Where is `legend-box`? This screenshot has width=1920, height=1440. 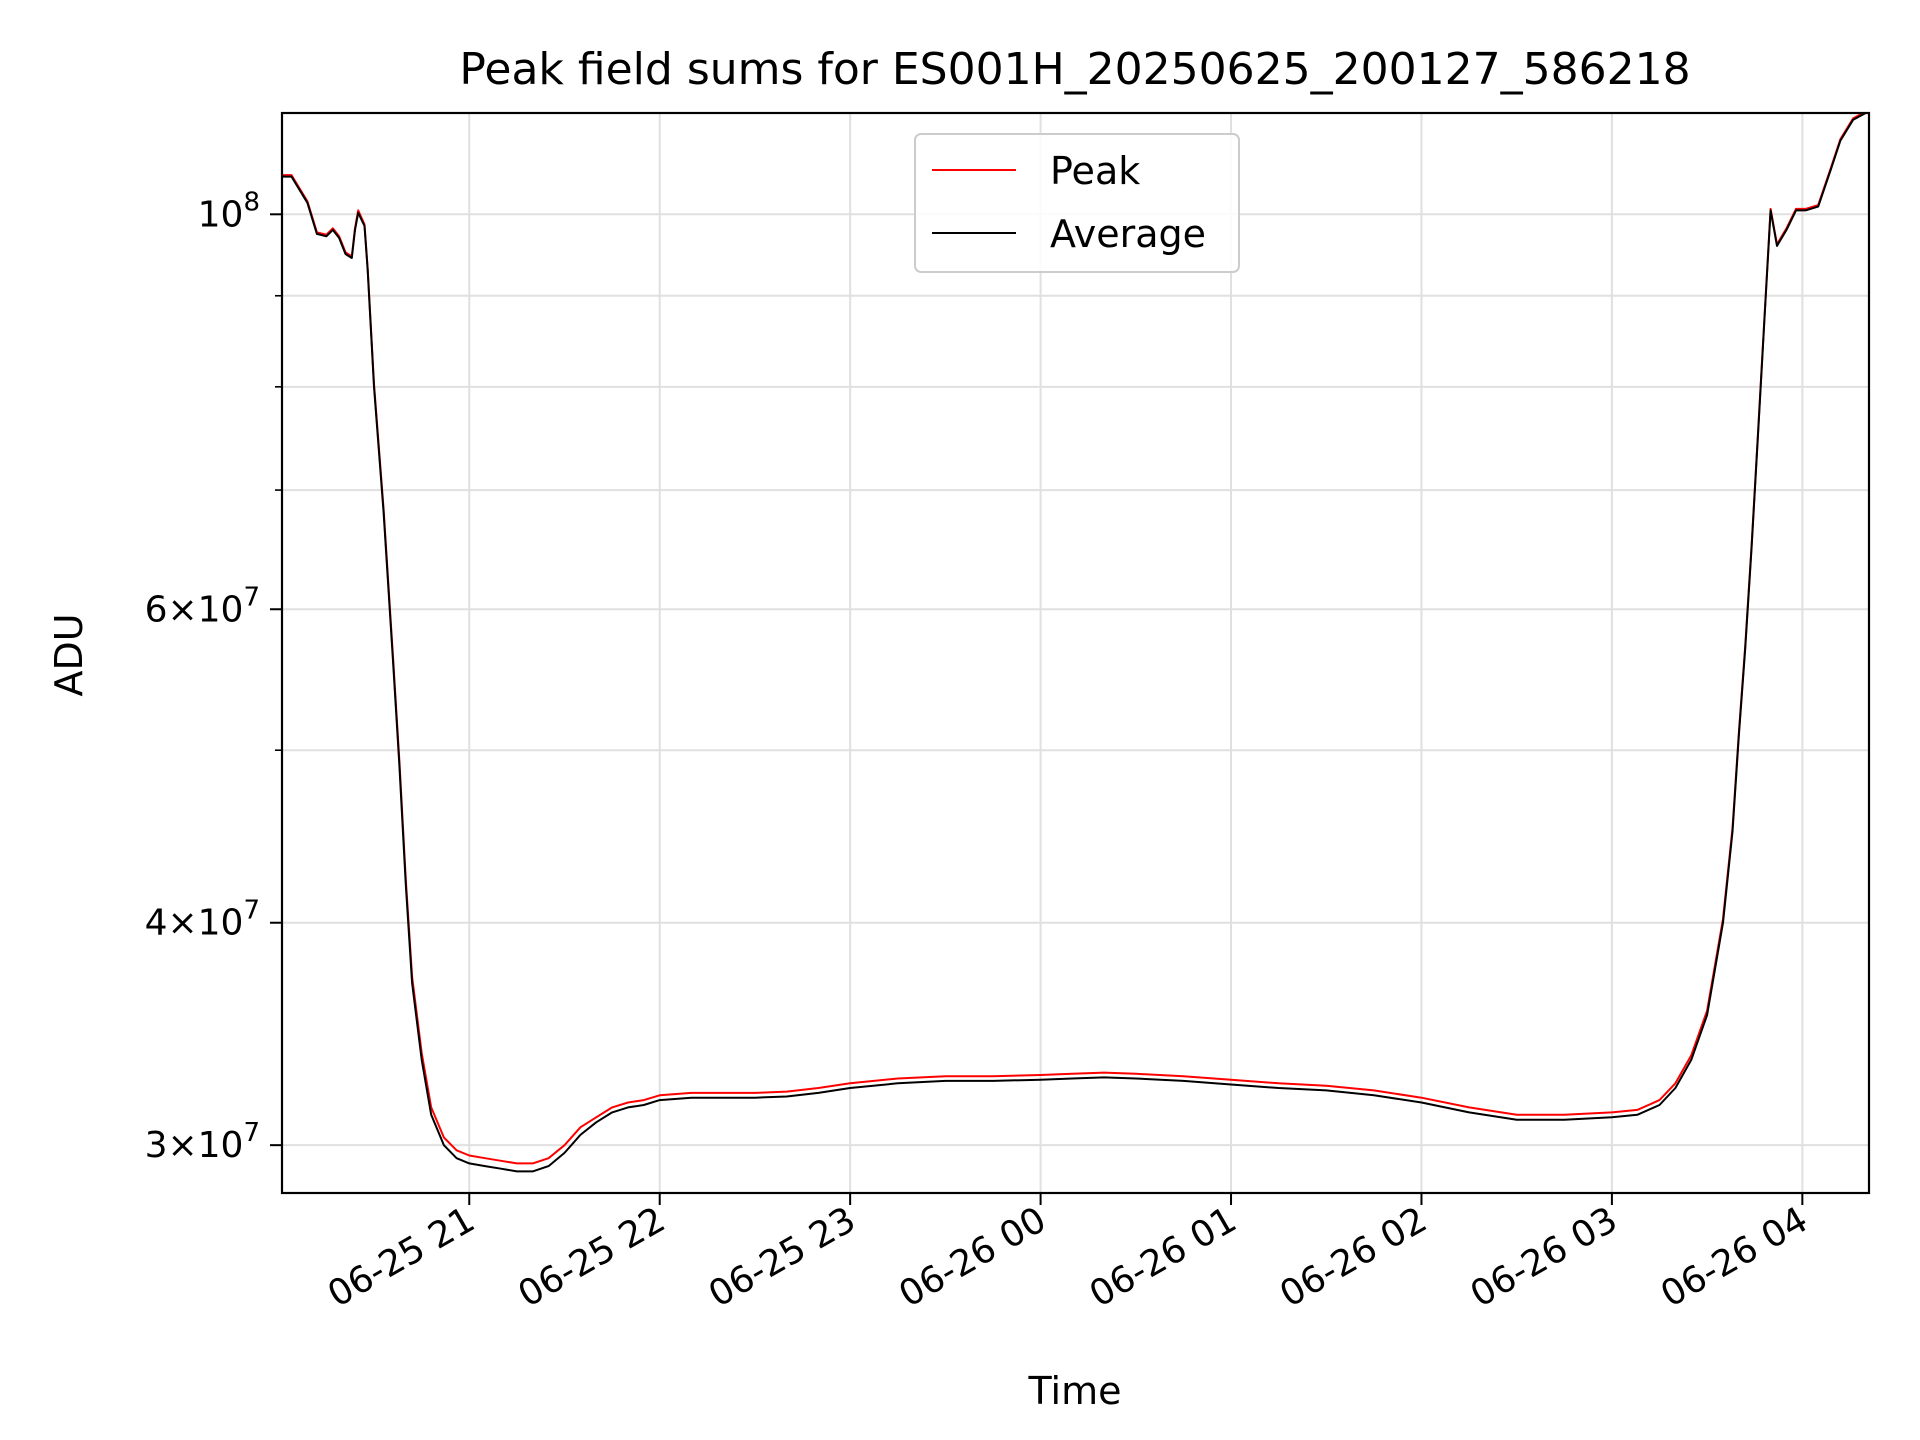
legend-box is located at coordinates (1077, 203).